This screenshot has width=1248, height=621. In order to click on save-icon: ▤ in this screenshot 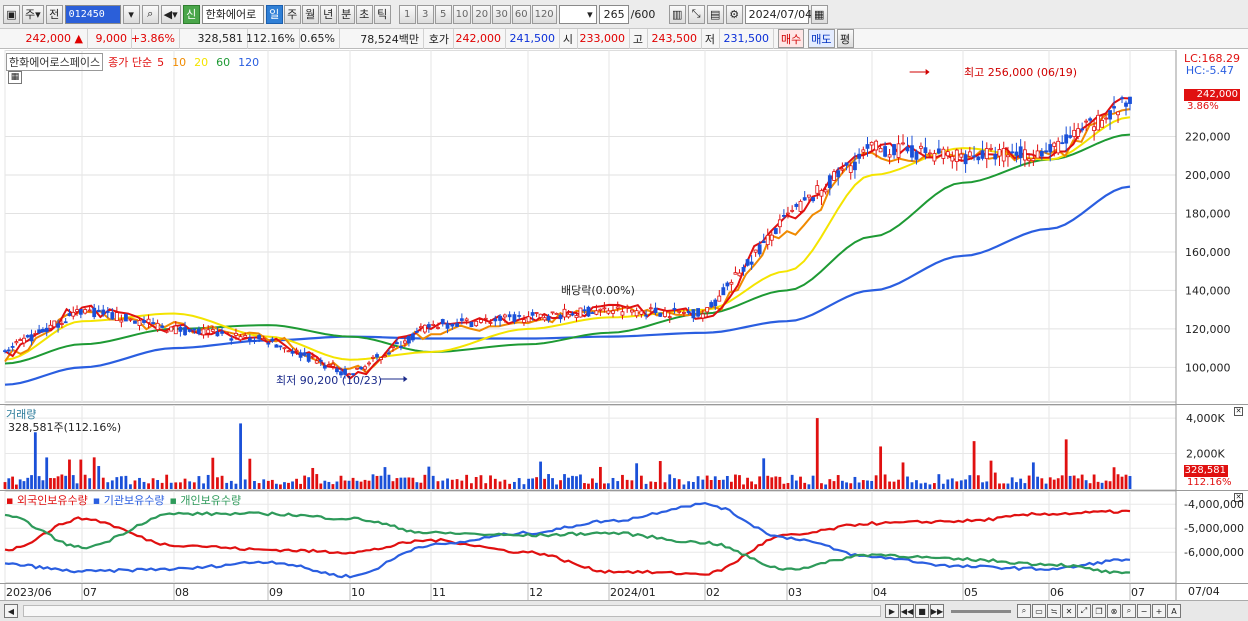, I will do `click(715, 14)`.